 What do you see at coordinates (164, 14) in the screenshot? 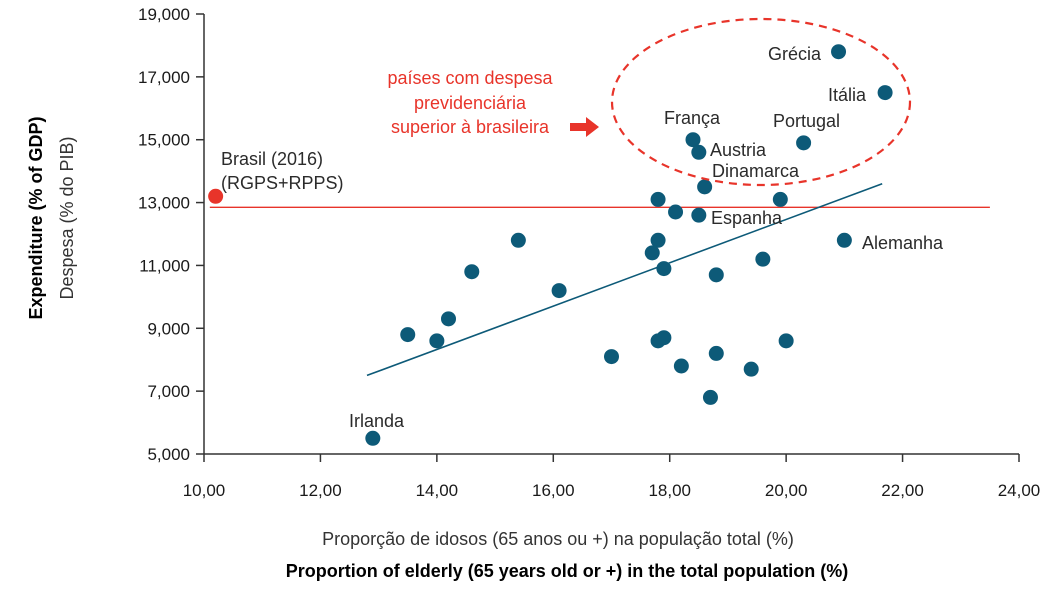
I see `y-tick-label: 19,000` at bounding box center [164, 14].